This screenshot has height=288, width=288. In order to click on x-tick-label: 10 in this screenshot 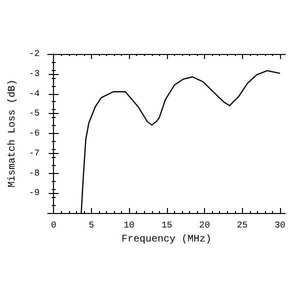, I will do `click(129, 225)`.